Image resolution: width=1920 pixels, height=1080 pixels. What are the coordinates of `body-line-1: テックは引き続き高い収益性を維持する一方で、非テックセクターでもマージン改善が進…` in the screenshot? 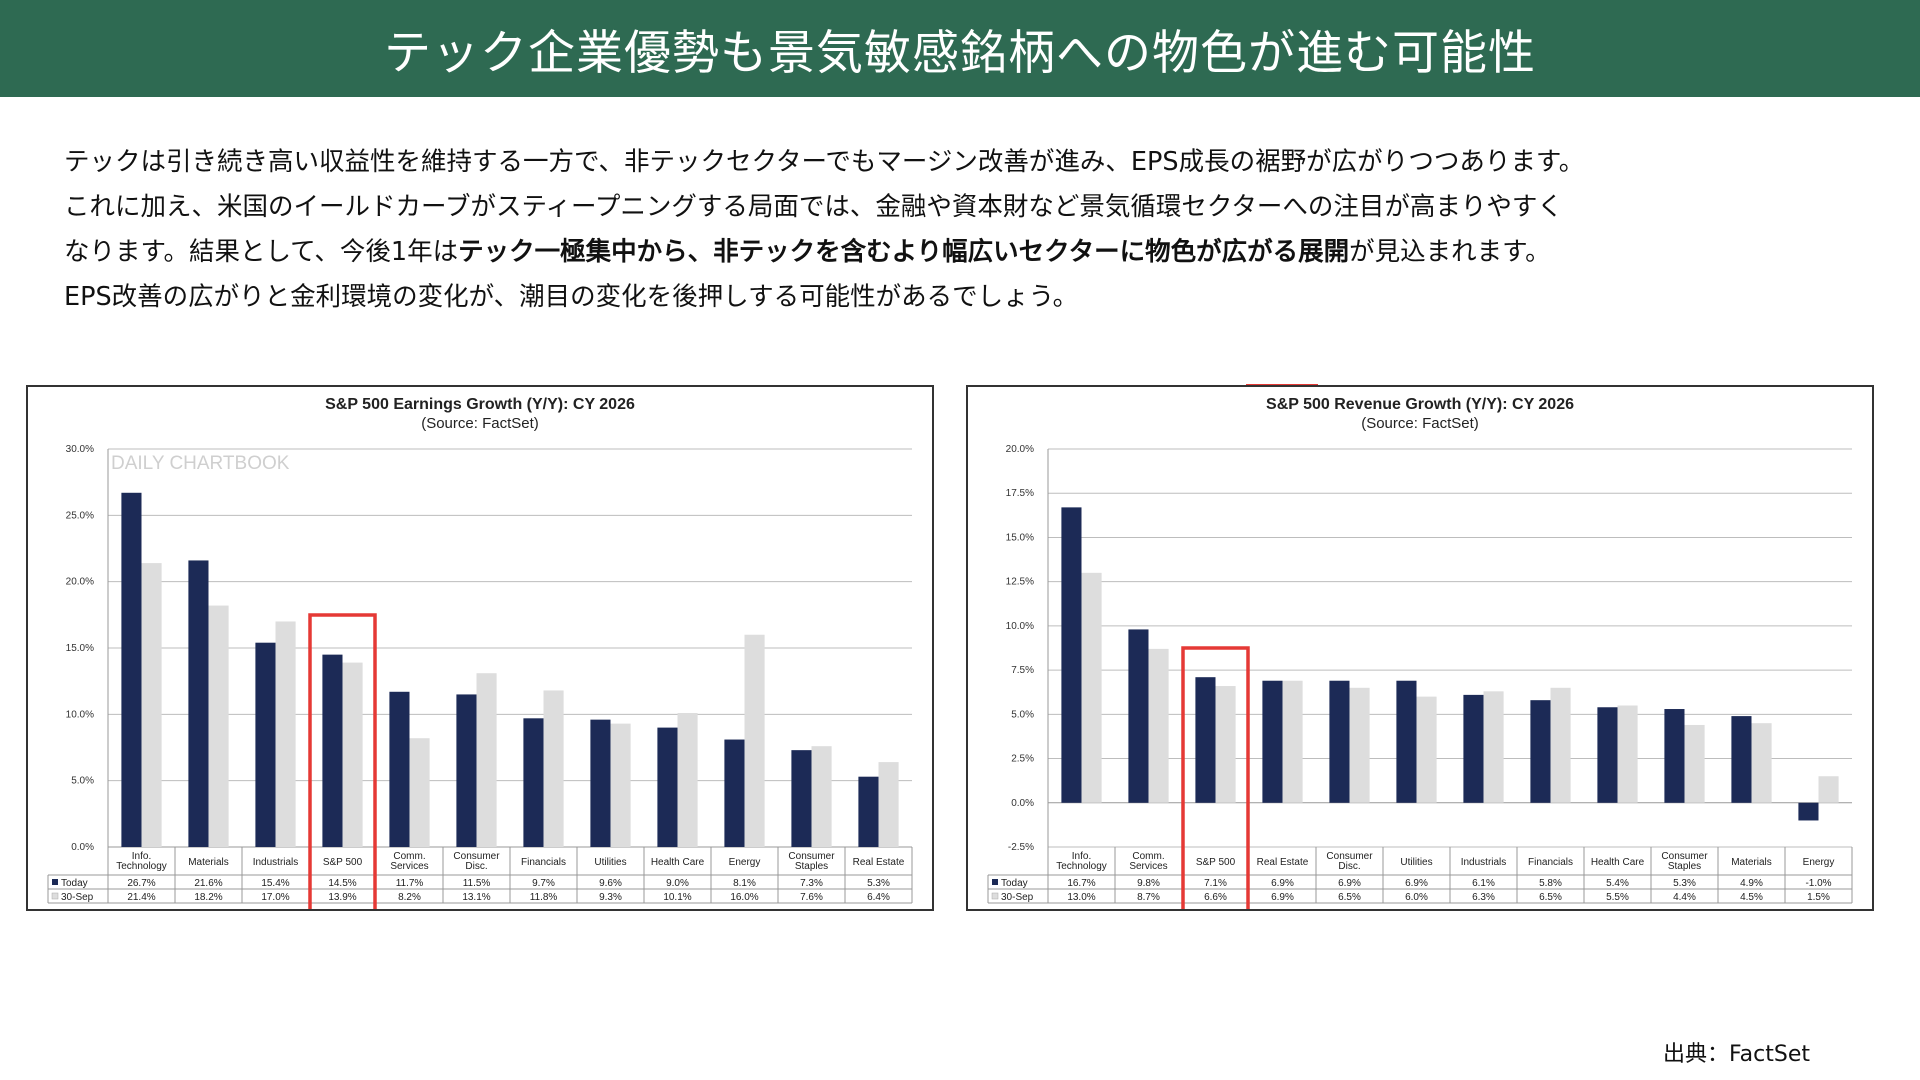 It's located at (824, 162).